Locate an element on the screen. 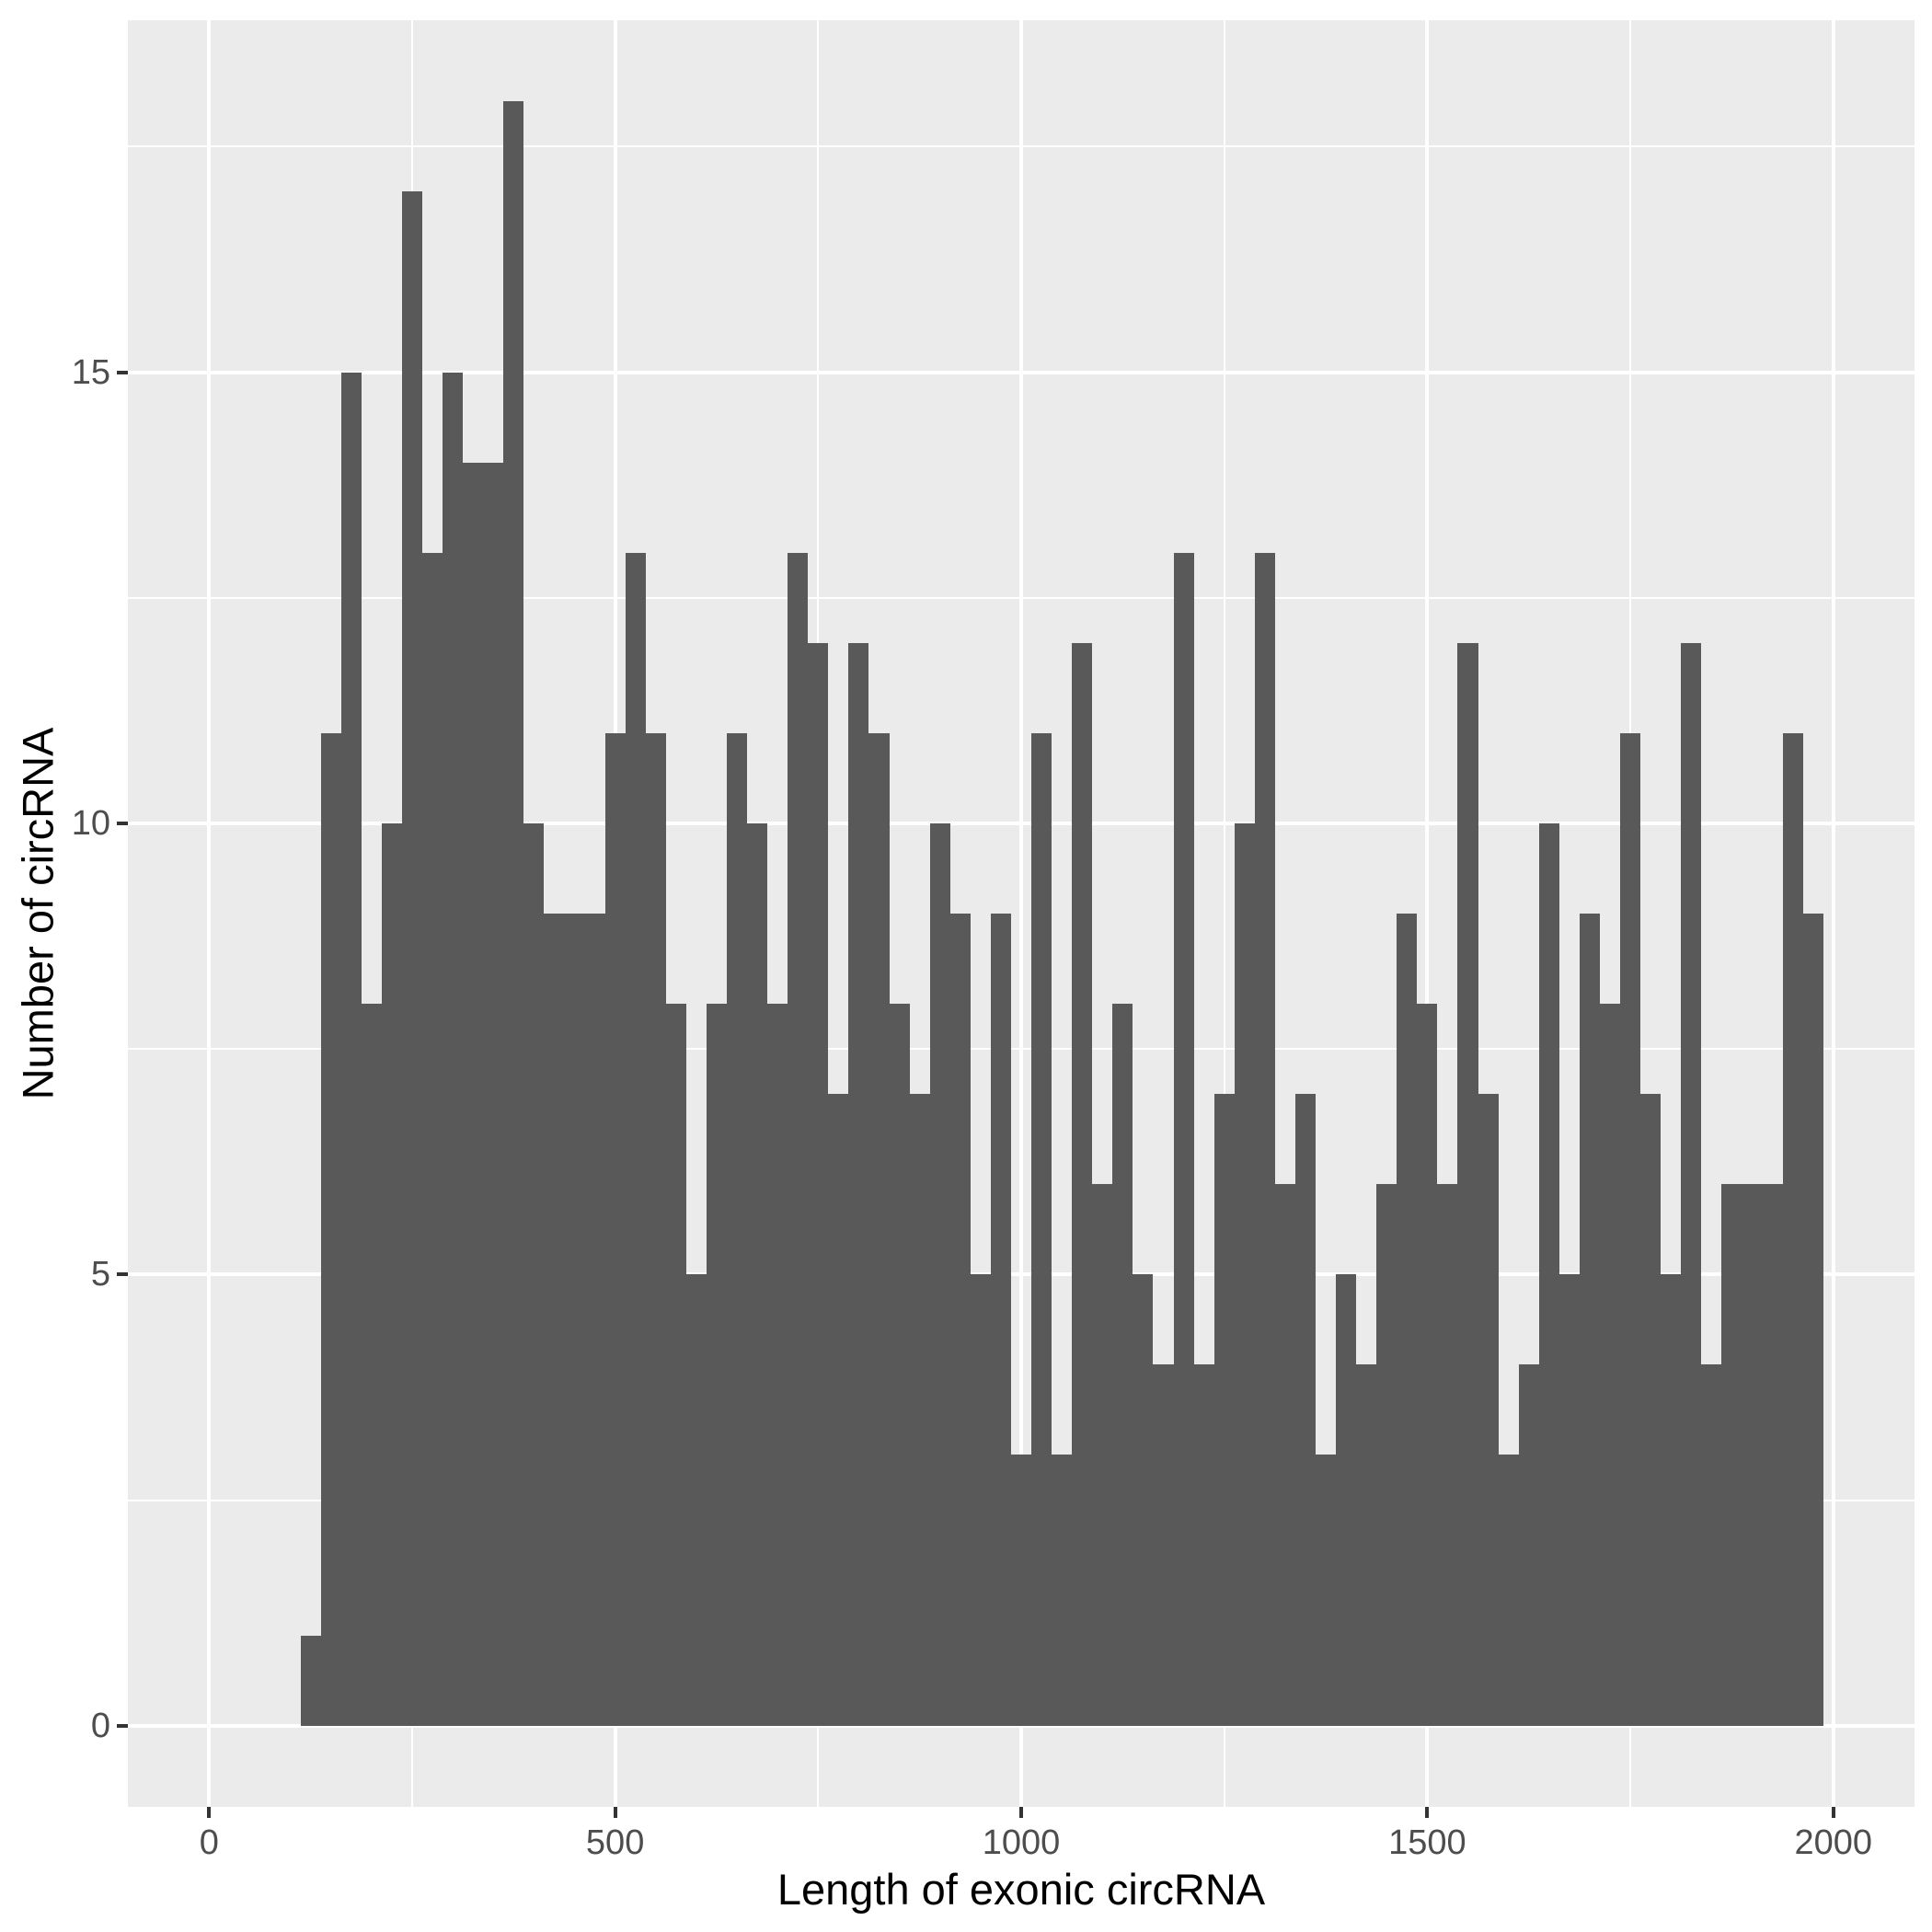  x-tick-label: 1000 is located at coordinates (1021, 1842).